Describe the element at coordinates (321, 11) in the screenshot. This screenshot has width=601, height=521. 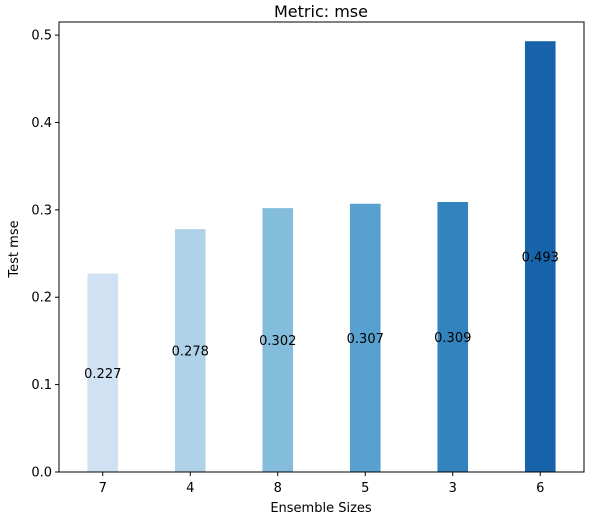
I see `chart-title: Metric: mse` at that location.